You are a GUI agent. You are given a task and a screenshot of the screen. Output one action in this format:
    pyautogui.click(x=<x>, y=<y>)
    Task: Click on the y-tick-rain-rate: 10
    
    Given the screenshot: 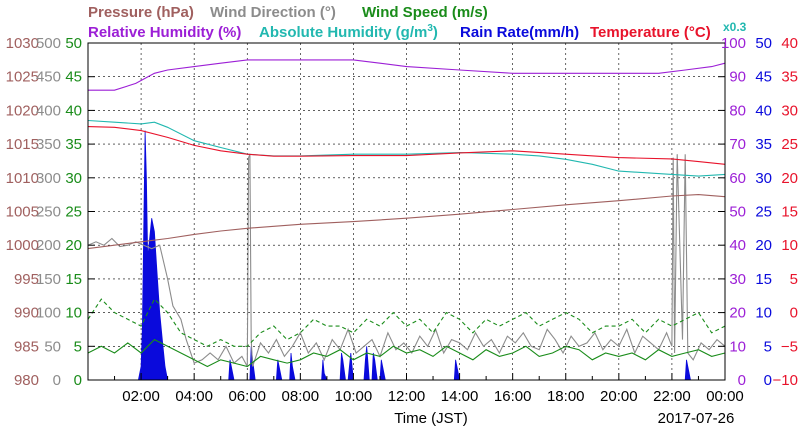 What is the action you would take?
    pyautogui.click(x=763, y=313)
    